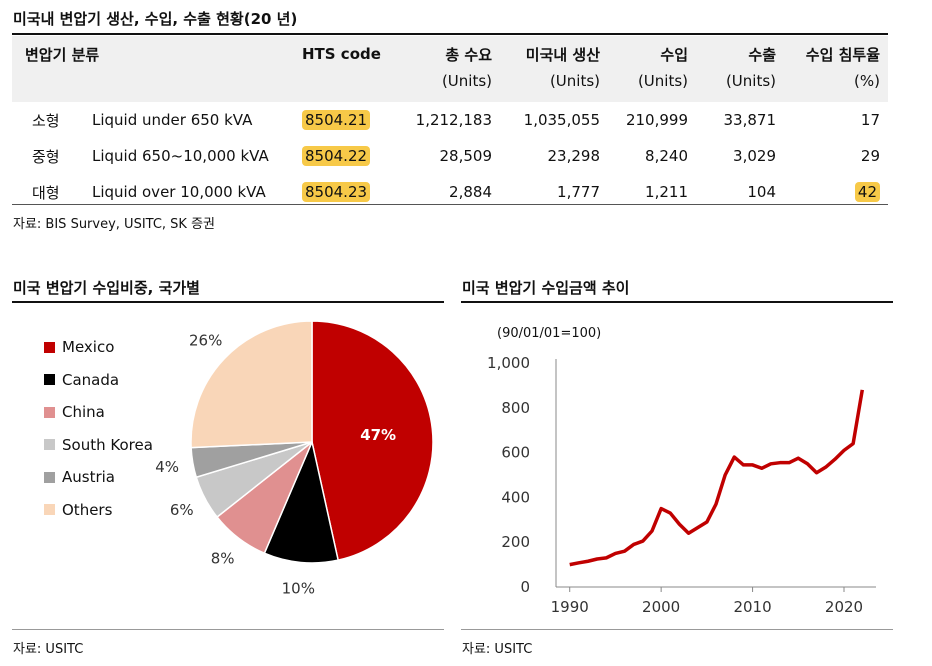 The width and height of the screenshot is (932, 666). Describe the element at coordinates (752, 607) in the screenshot. I see `x-tick-label: 2010` at that location.